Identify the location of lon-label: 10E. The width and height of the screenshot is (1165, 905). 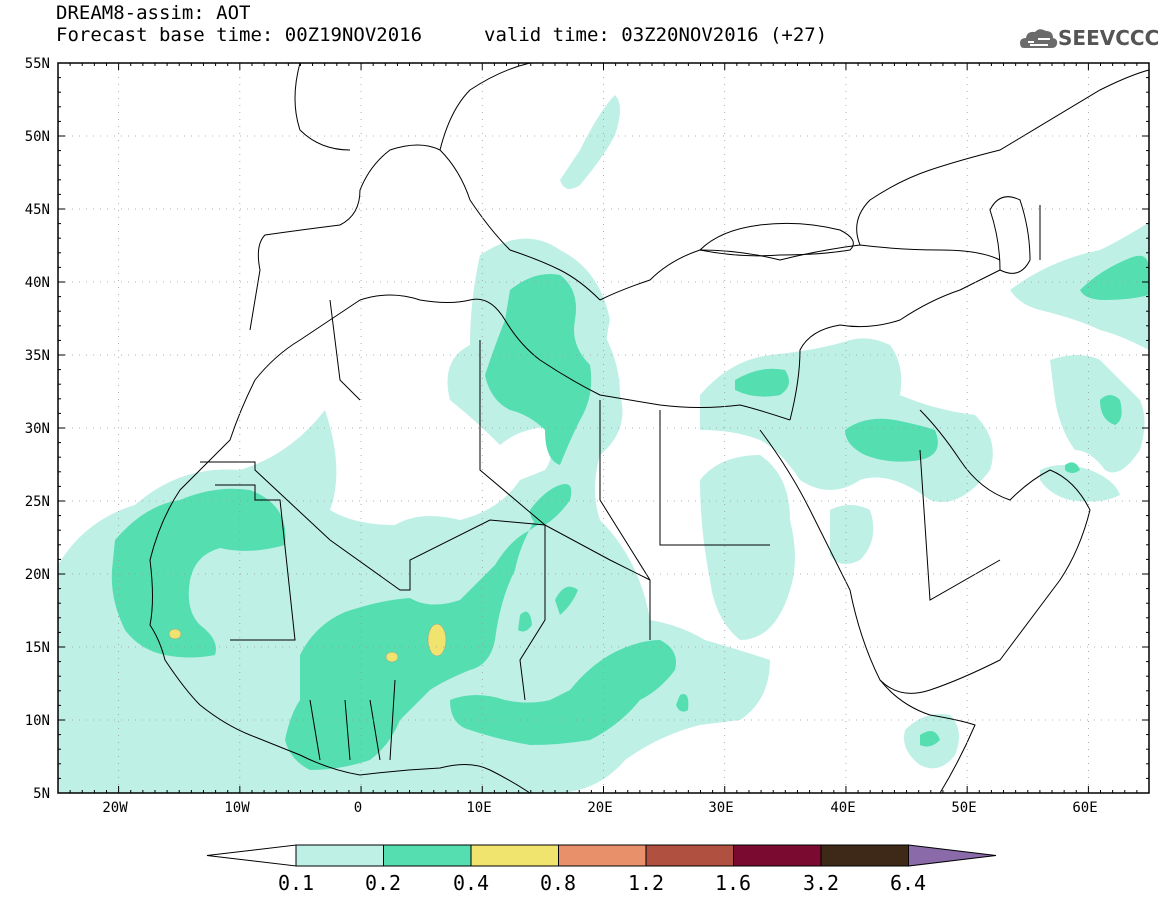
(478, 808).